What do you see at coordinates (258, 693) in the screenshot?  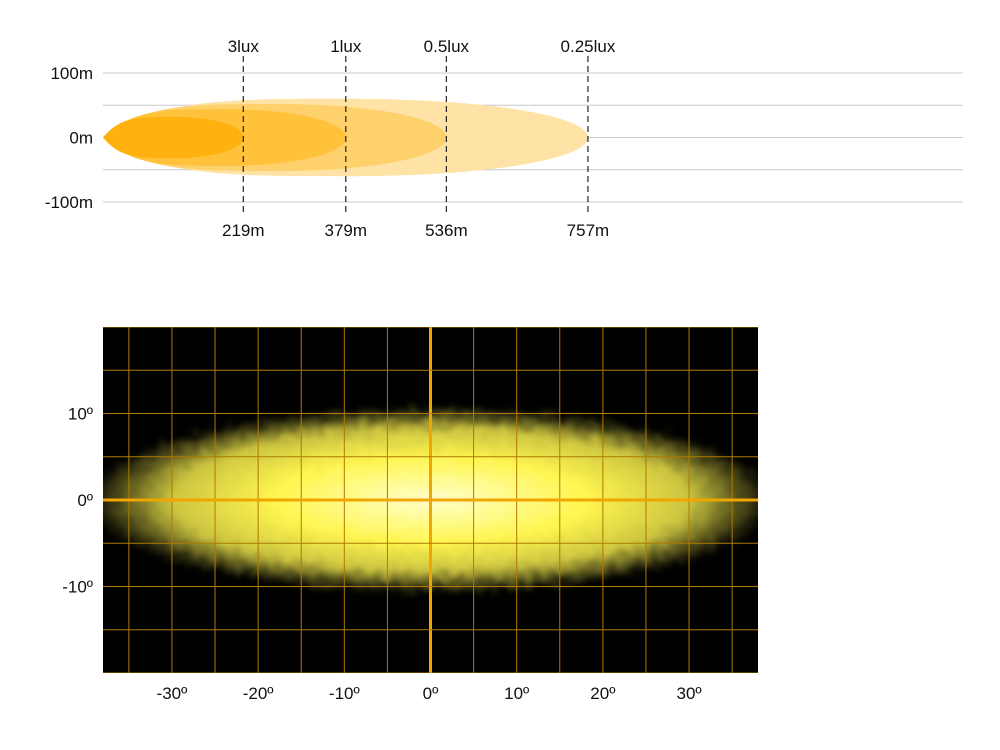 I see `heatmap-x-tick-label: -20º` at bounding box center [258, 693].